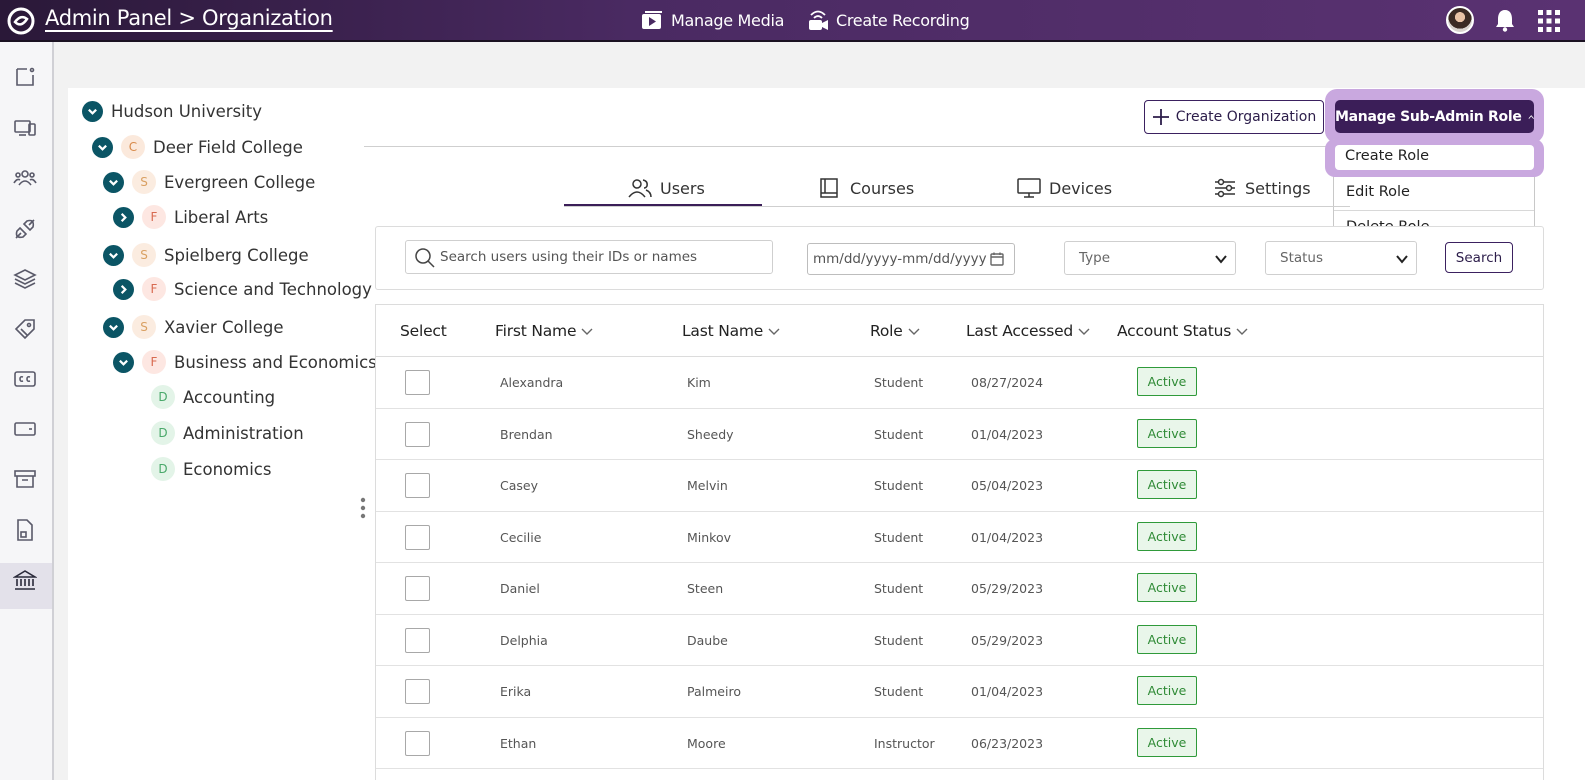  Describe the element at coordinates (997, 259) in the screenshot. I see `calendar-icon` at that location.